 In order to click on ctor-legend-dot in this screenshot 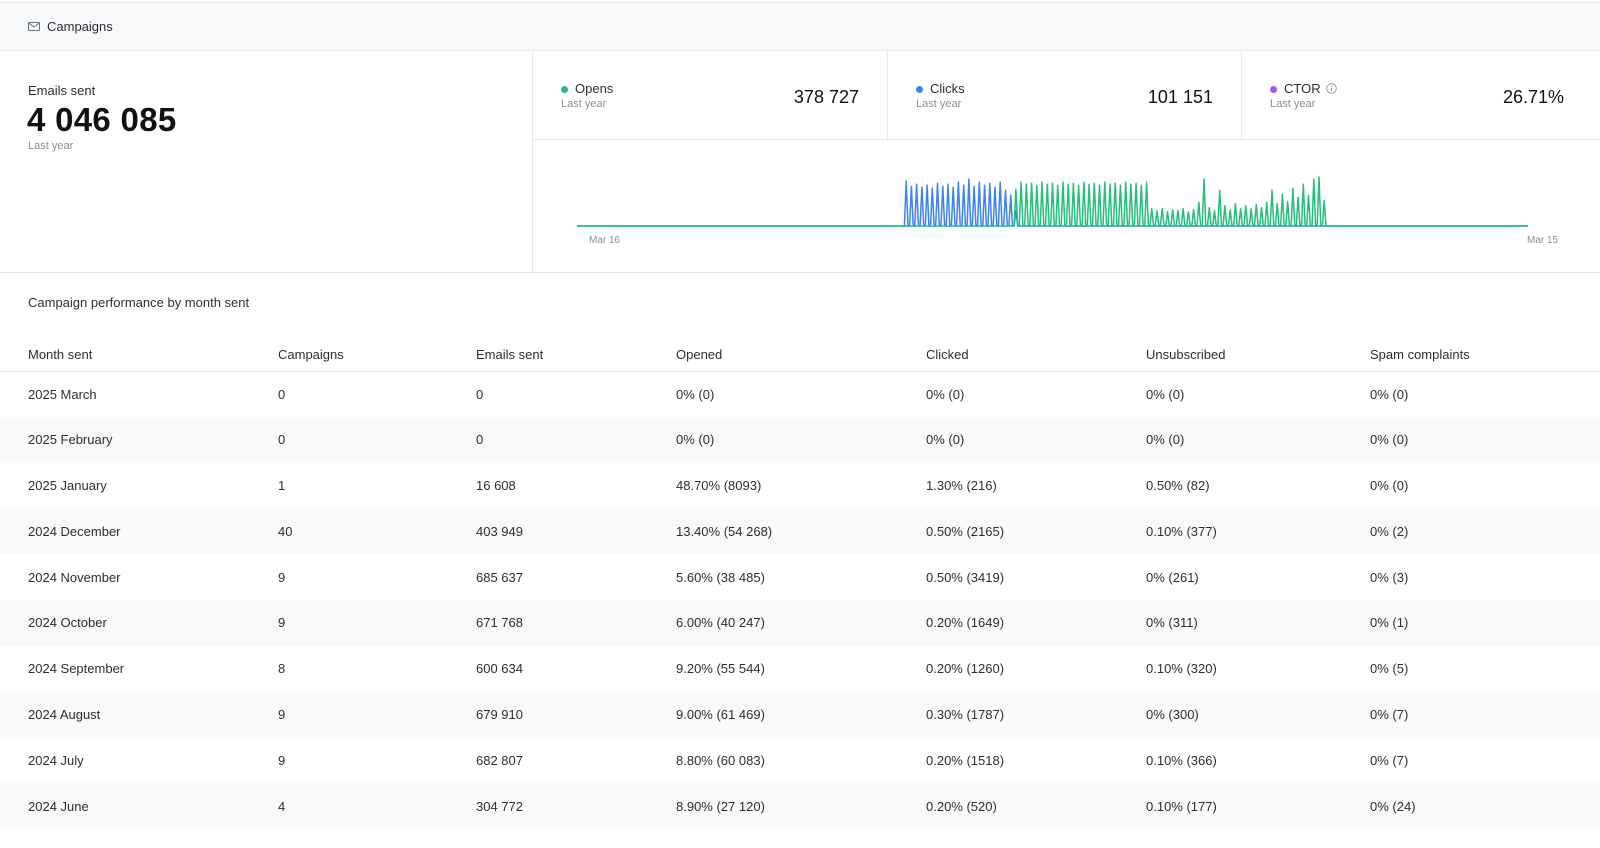, I will do `click(1273, 89)`.